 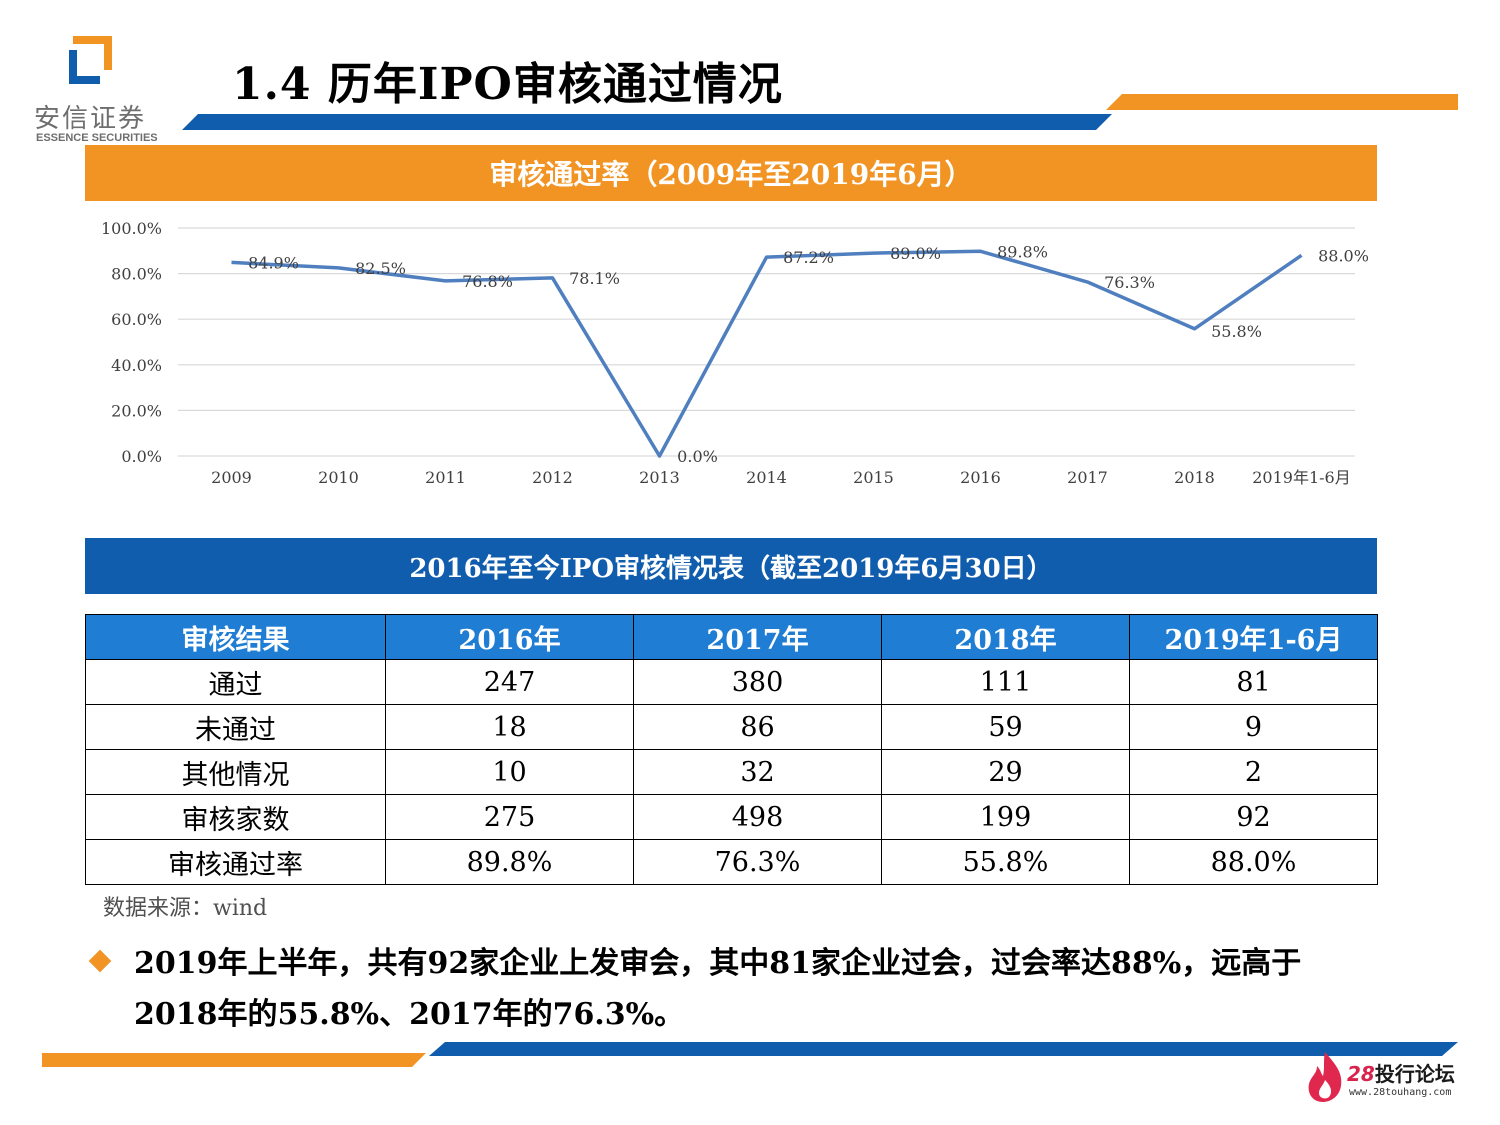 I want to click on x-tick-label: 2019年1-6月, so click(x=1301, y=477).